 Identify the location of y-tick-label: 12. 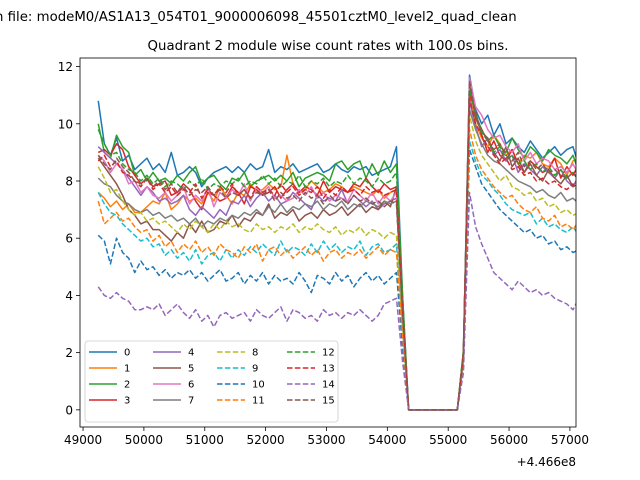
(65, 67).